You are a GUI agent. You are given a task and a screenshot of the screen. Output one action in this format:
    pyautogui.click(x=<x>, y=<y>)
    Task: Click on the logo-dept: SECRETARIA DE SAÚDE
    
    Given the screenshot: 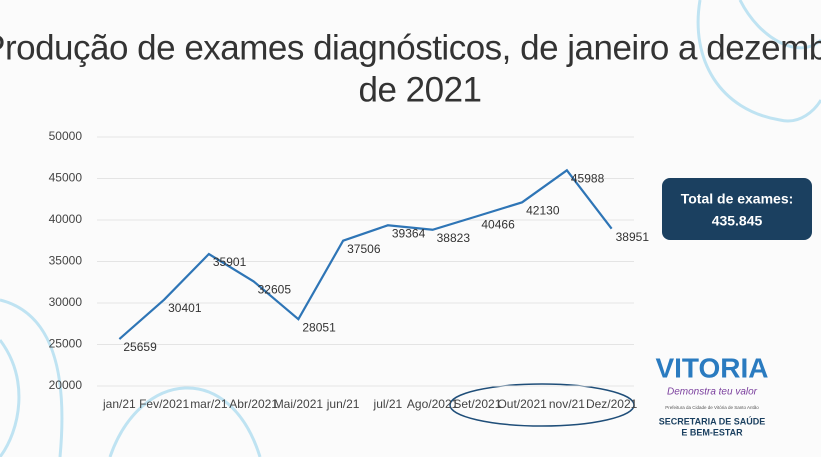 What is the action you would take?
    pyautogui.click(x=712, y=420)
    